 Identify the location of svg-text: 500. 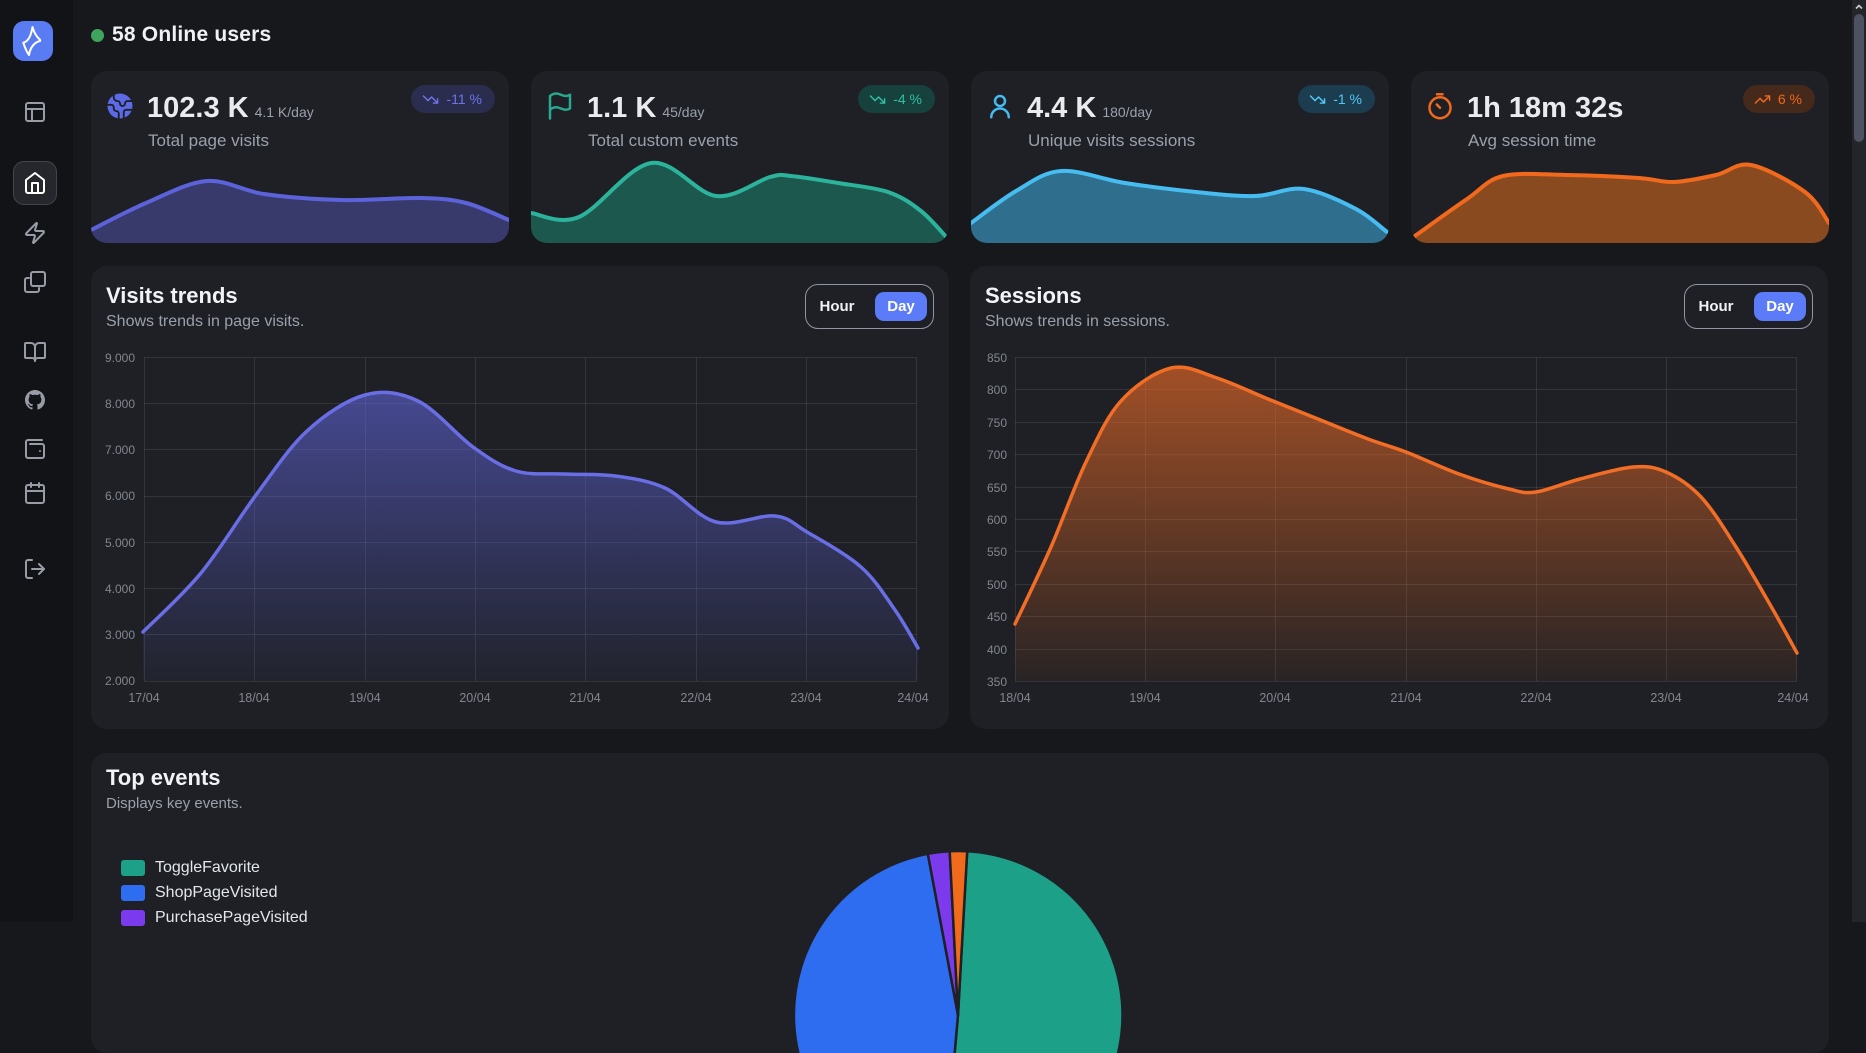
(997, 585).